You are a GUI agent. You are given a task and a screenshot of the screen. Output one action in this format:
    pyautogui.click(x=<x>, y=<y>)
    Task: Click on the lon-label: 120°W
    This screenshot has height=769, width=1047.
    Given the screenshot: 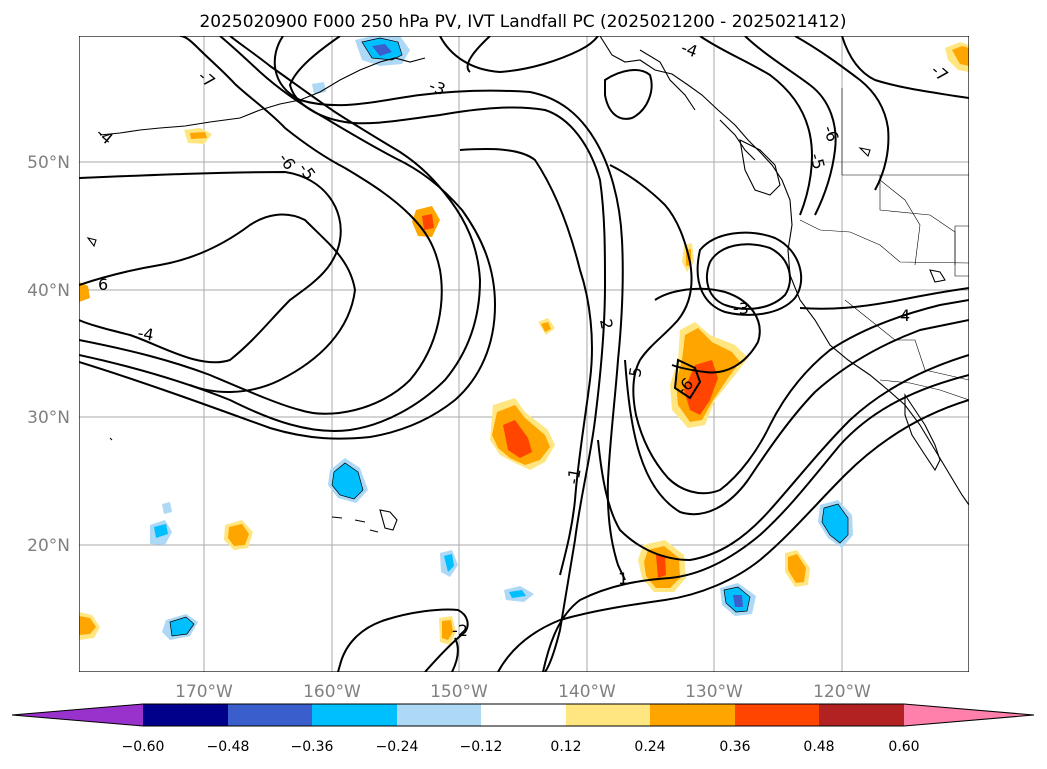 What is the action you would take?
    pyautogui.click(x=842, y=692)
    